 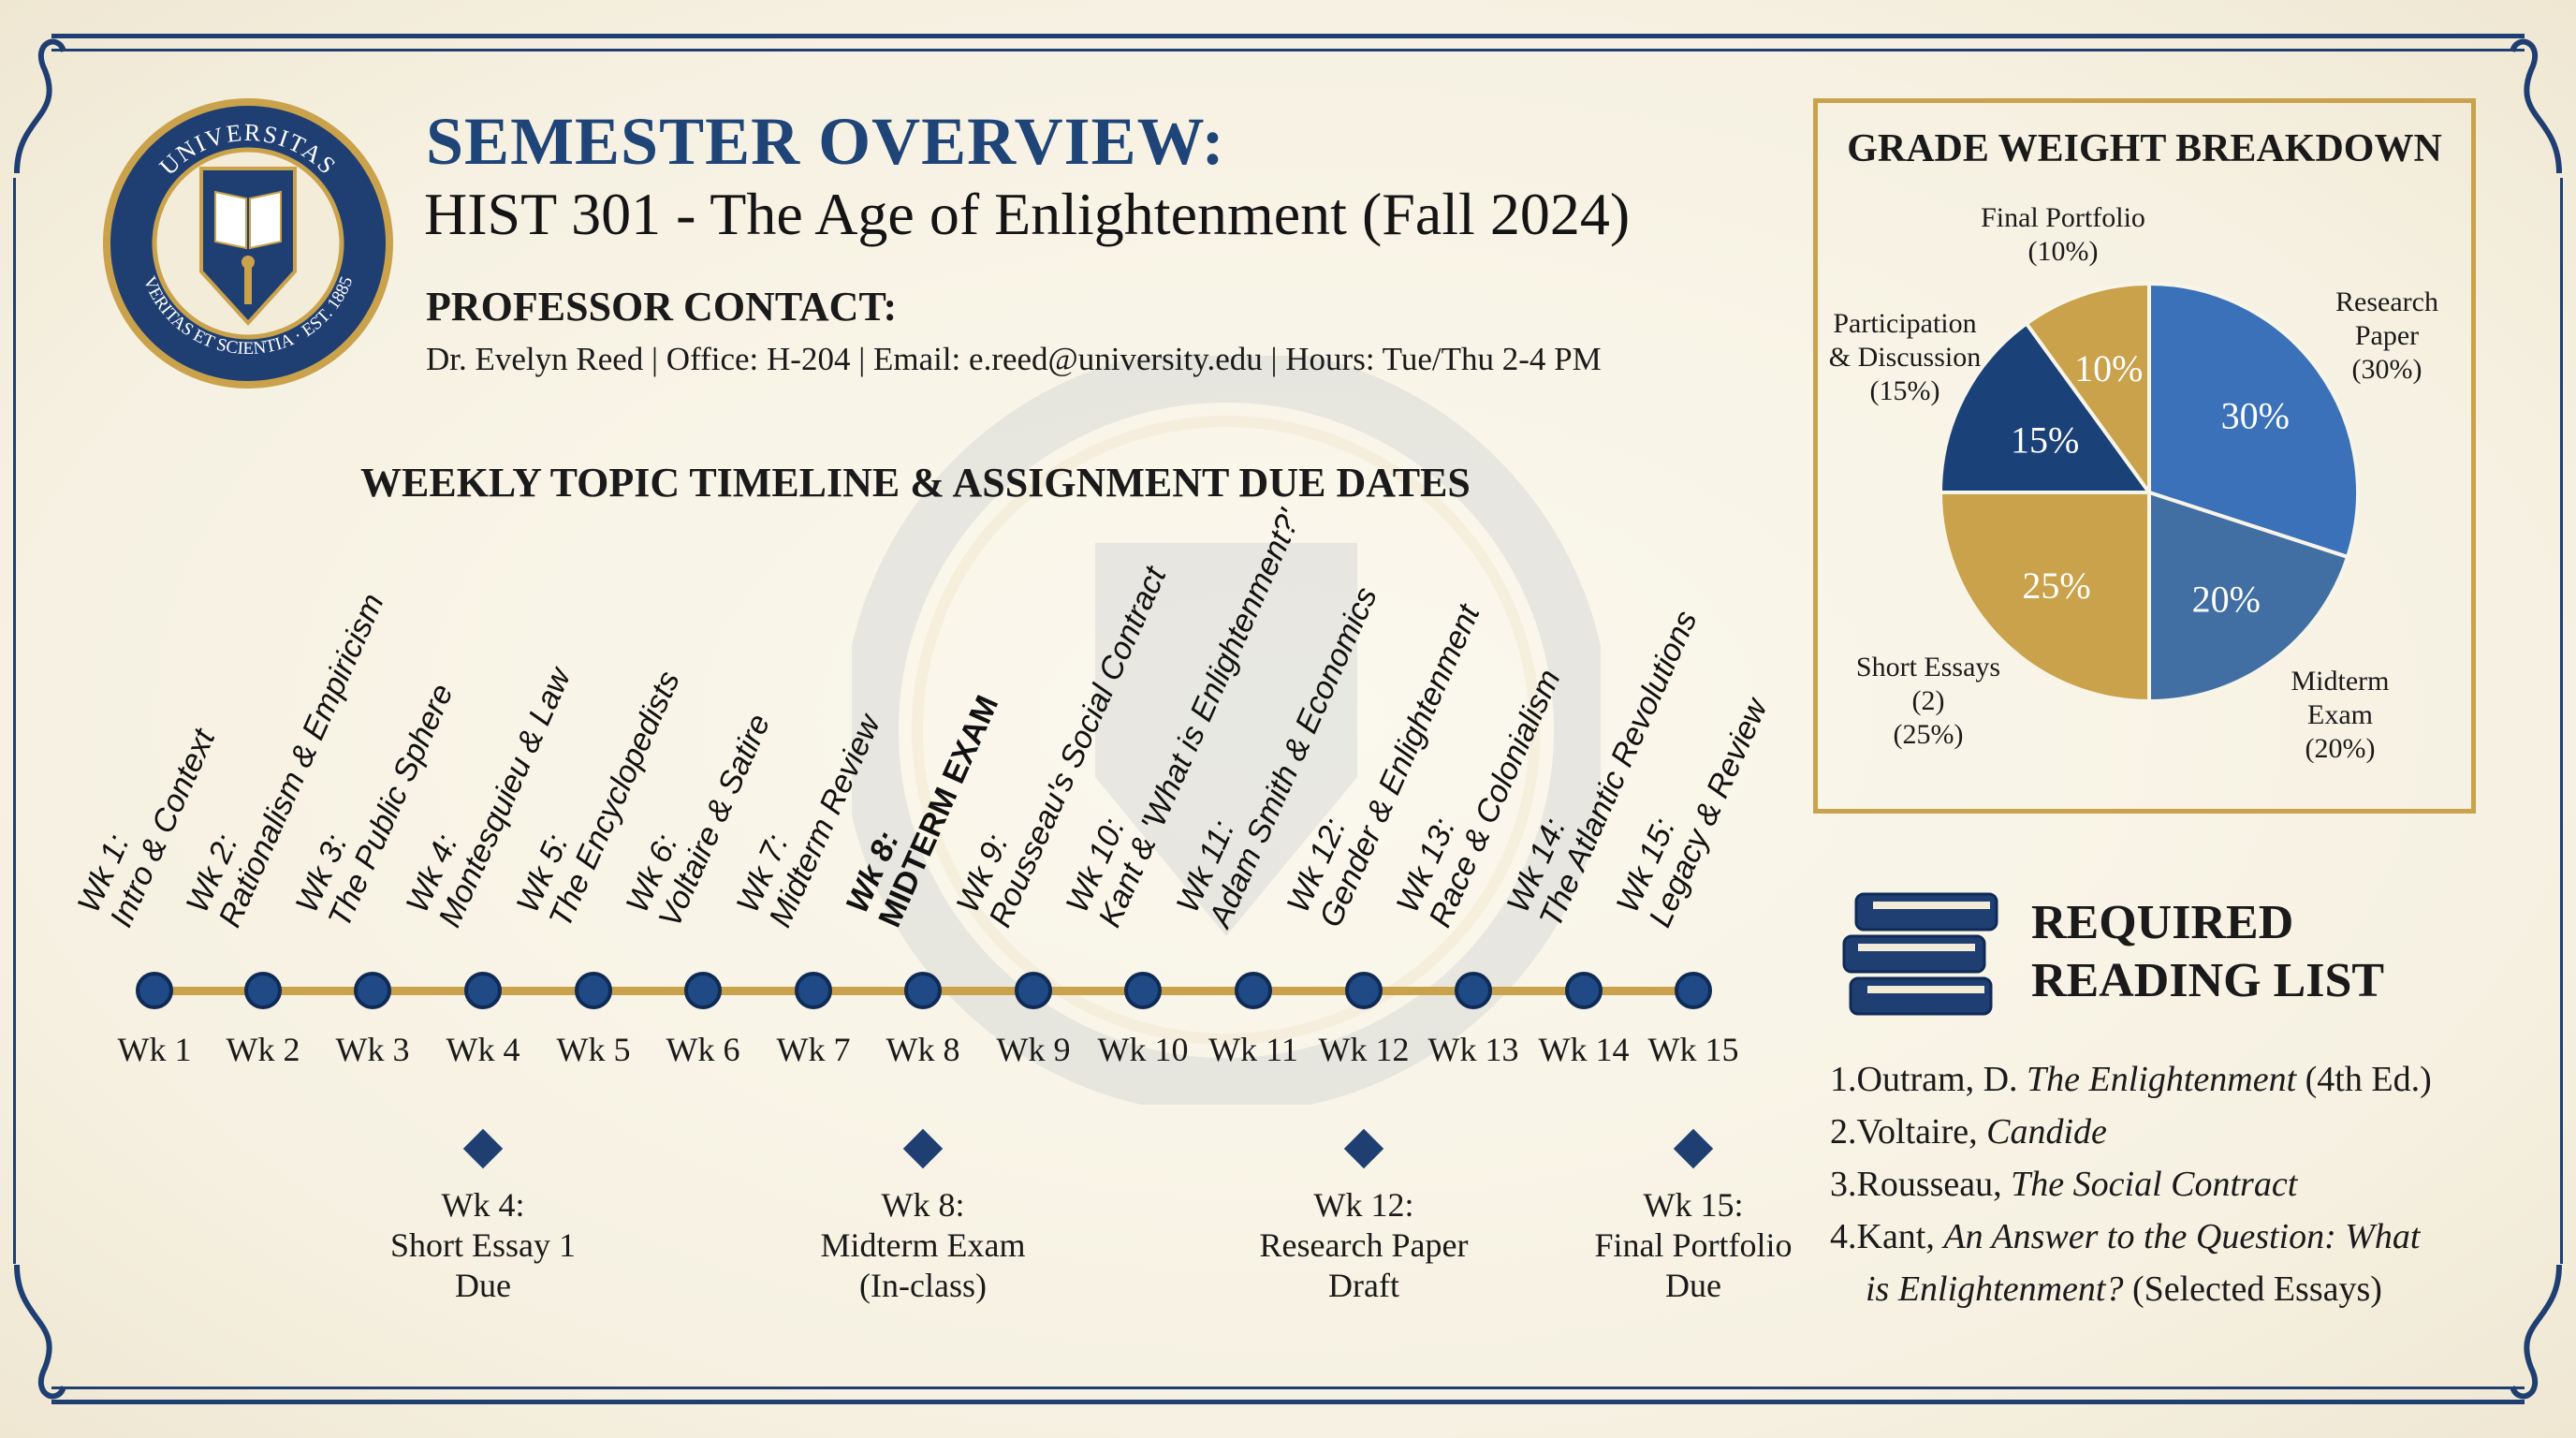 I want to click on deadline-line: Wk 15:, so click(x=1693, y=1205).